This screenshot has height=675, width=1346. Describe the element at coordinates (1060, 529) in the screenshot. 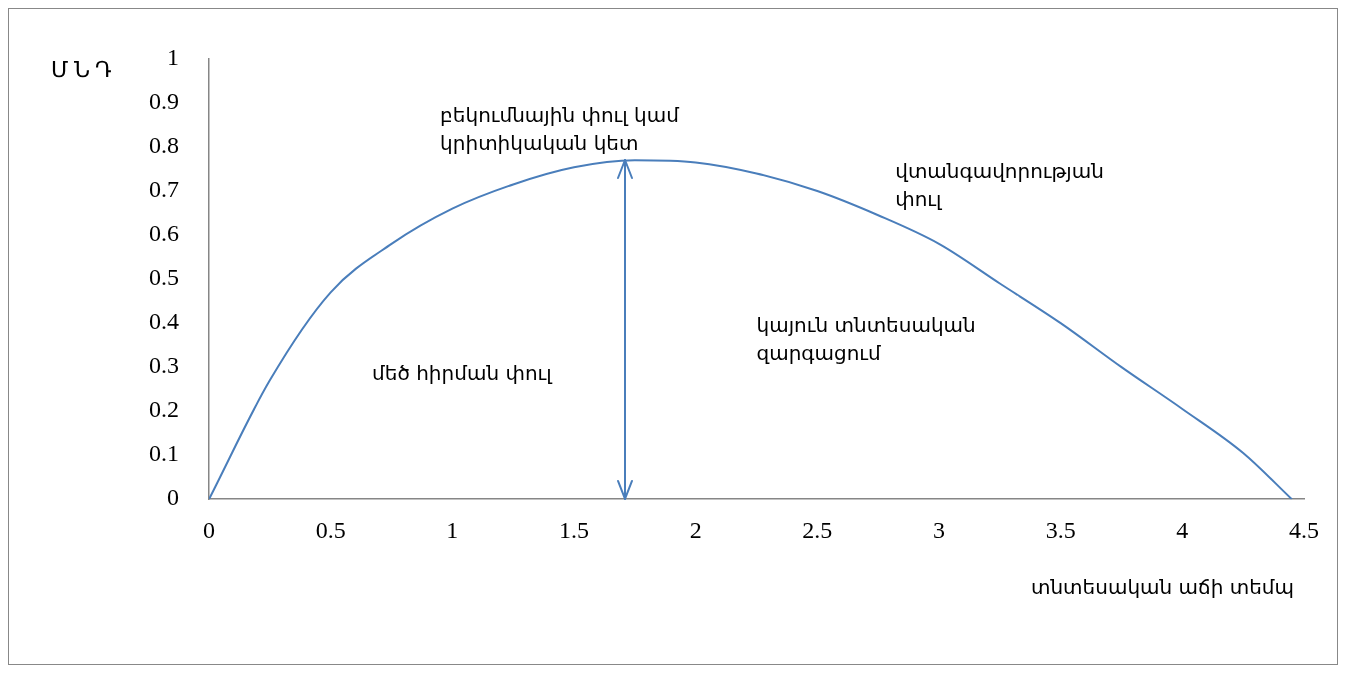

I see `x-tick-label: 3.5` at that location.